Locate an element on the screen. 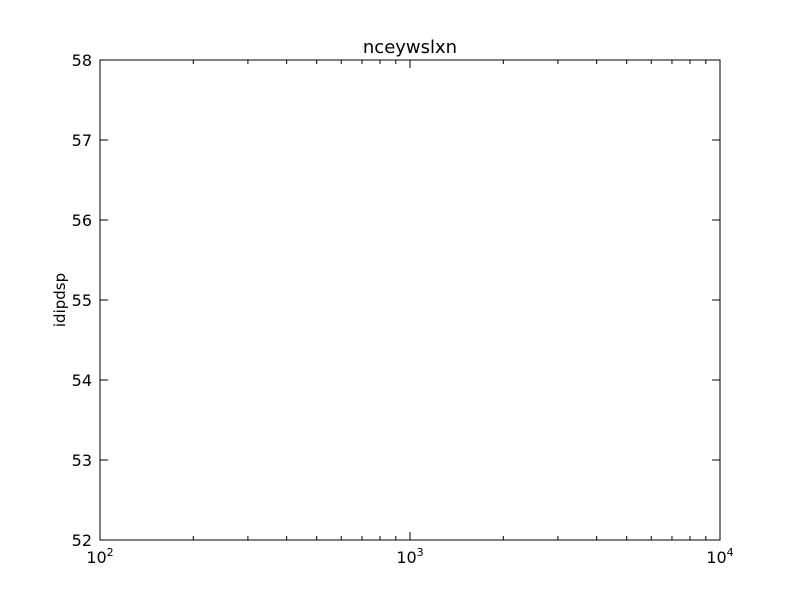 The height and width of the screenshot is (600, 800). y-tick-label: 57 is located at coordinates (82, 140).